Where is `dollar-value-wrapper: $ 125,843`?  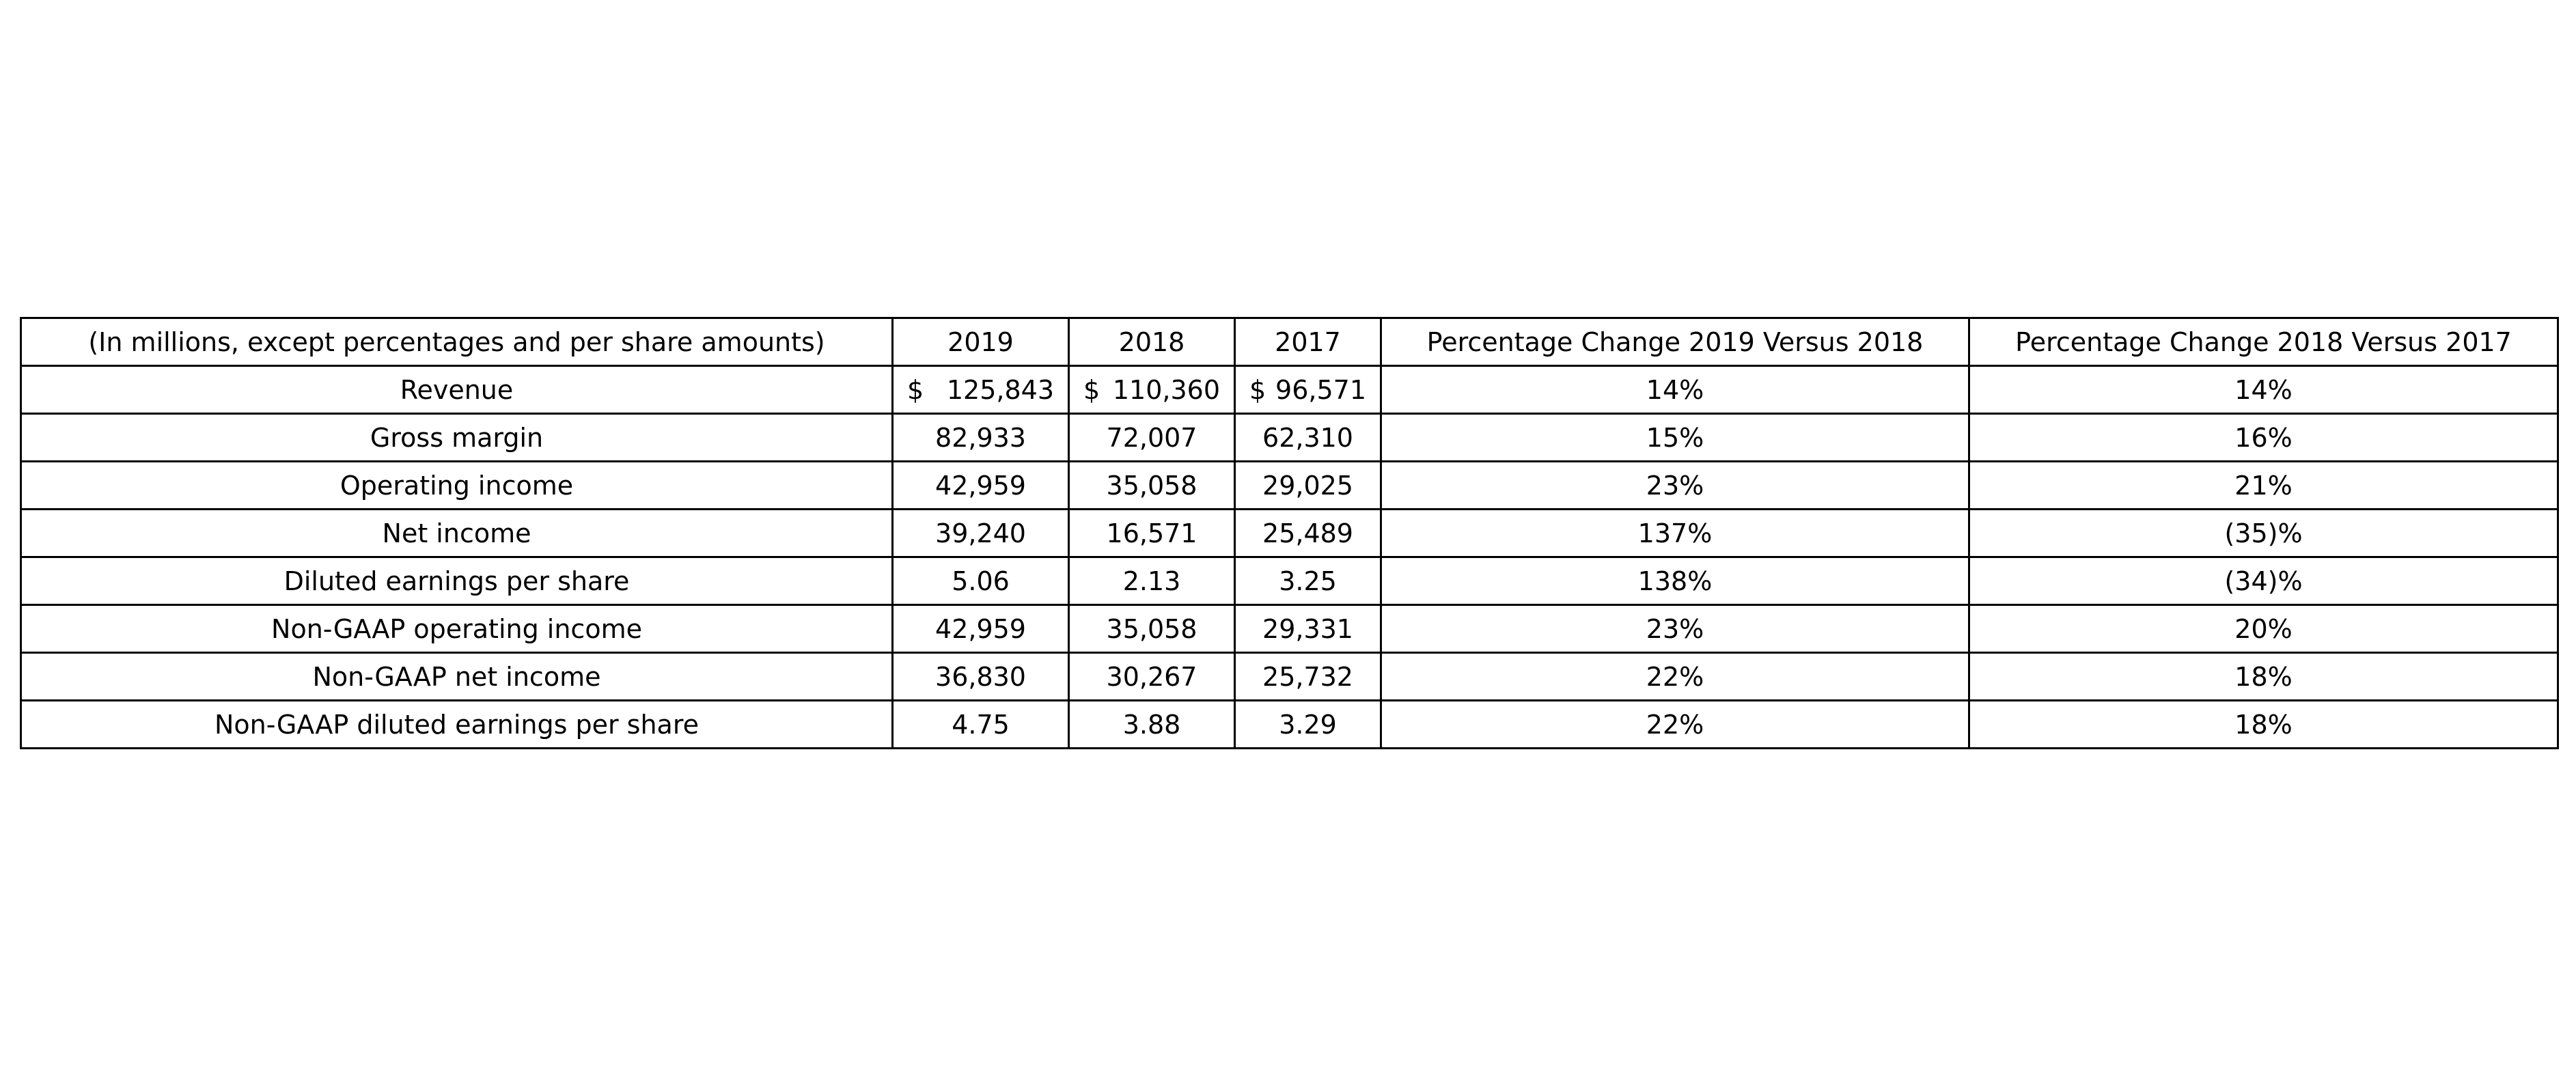
dollar-value-wrapper: $ 125,843 is located at coordinates (981, 390).